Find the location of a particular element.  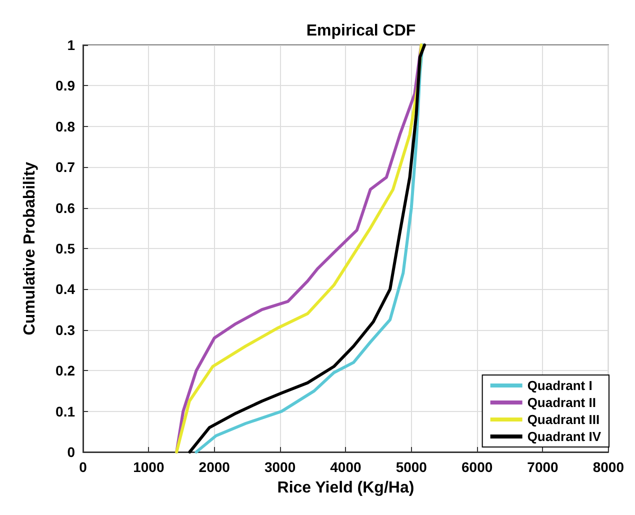

x-tick-label: 5000 is located at coordinates (412, 467).